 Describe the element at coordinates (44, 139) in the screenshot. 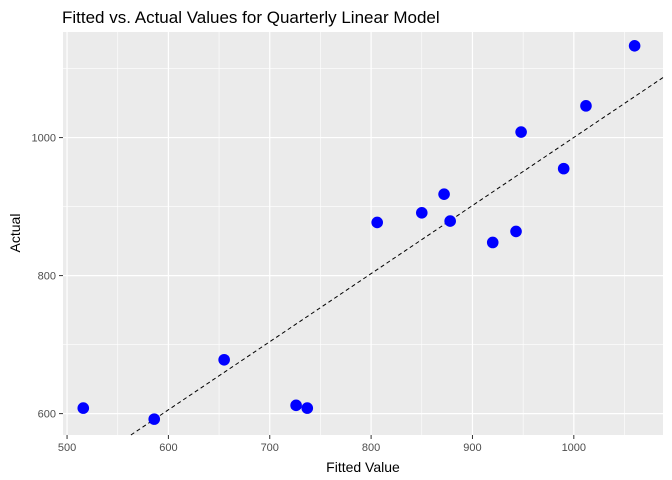

I see `y-tick-label: 1000` at that location.